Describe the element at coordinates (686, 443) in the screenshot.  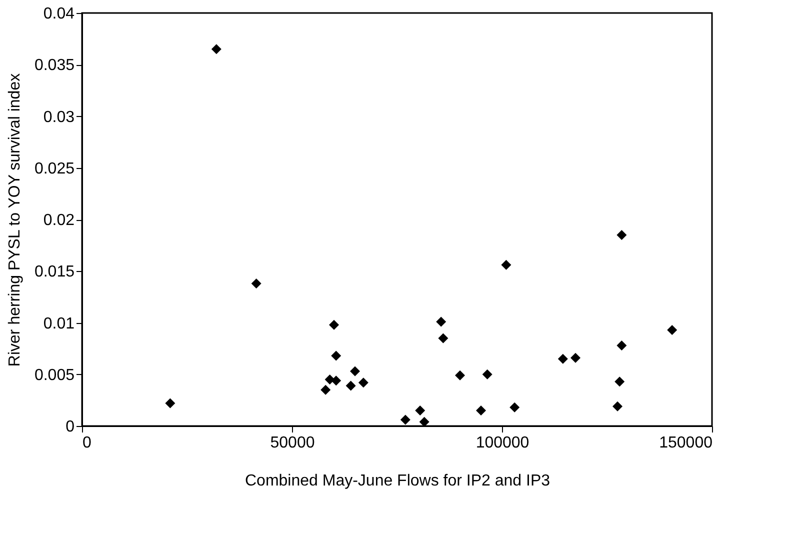
I see `x-tick-label: 150000` at that location.